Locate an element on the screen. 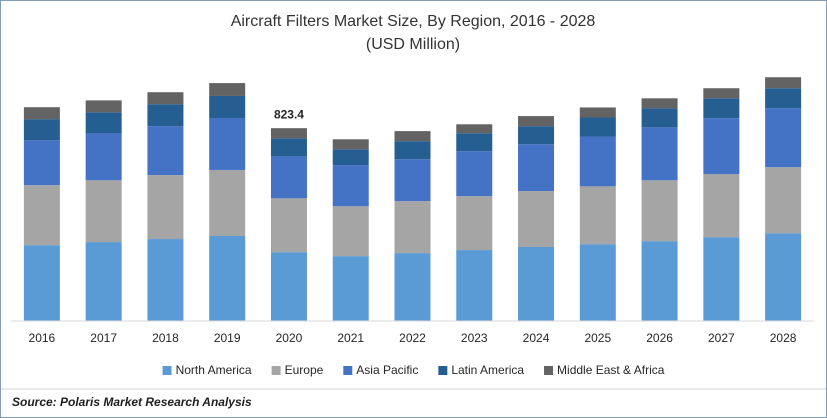  x-tick-label: 2022 is located at coordinates (412, 338).